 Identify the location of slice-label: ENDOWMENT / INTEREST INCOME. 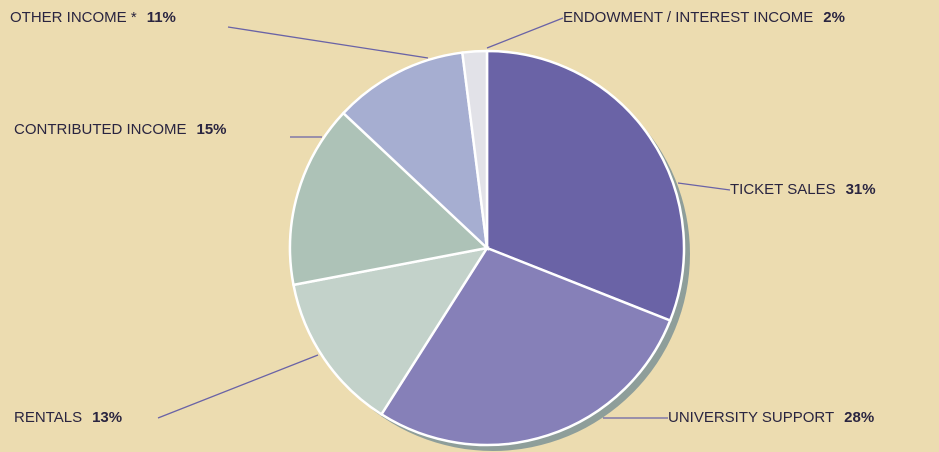
(688, 17).